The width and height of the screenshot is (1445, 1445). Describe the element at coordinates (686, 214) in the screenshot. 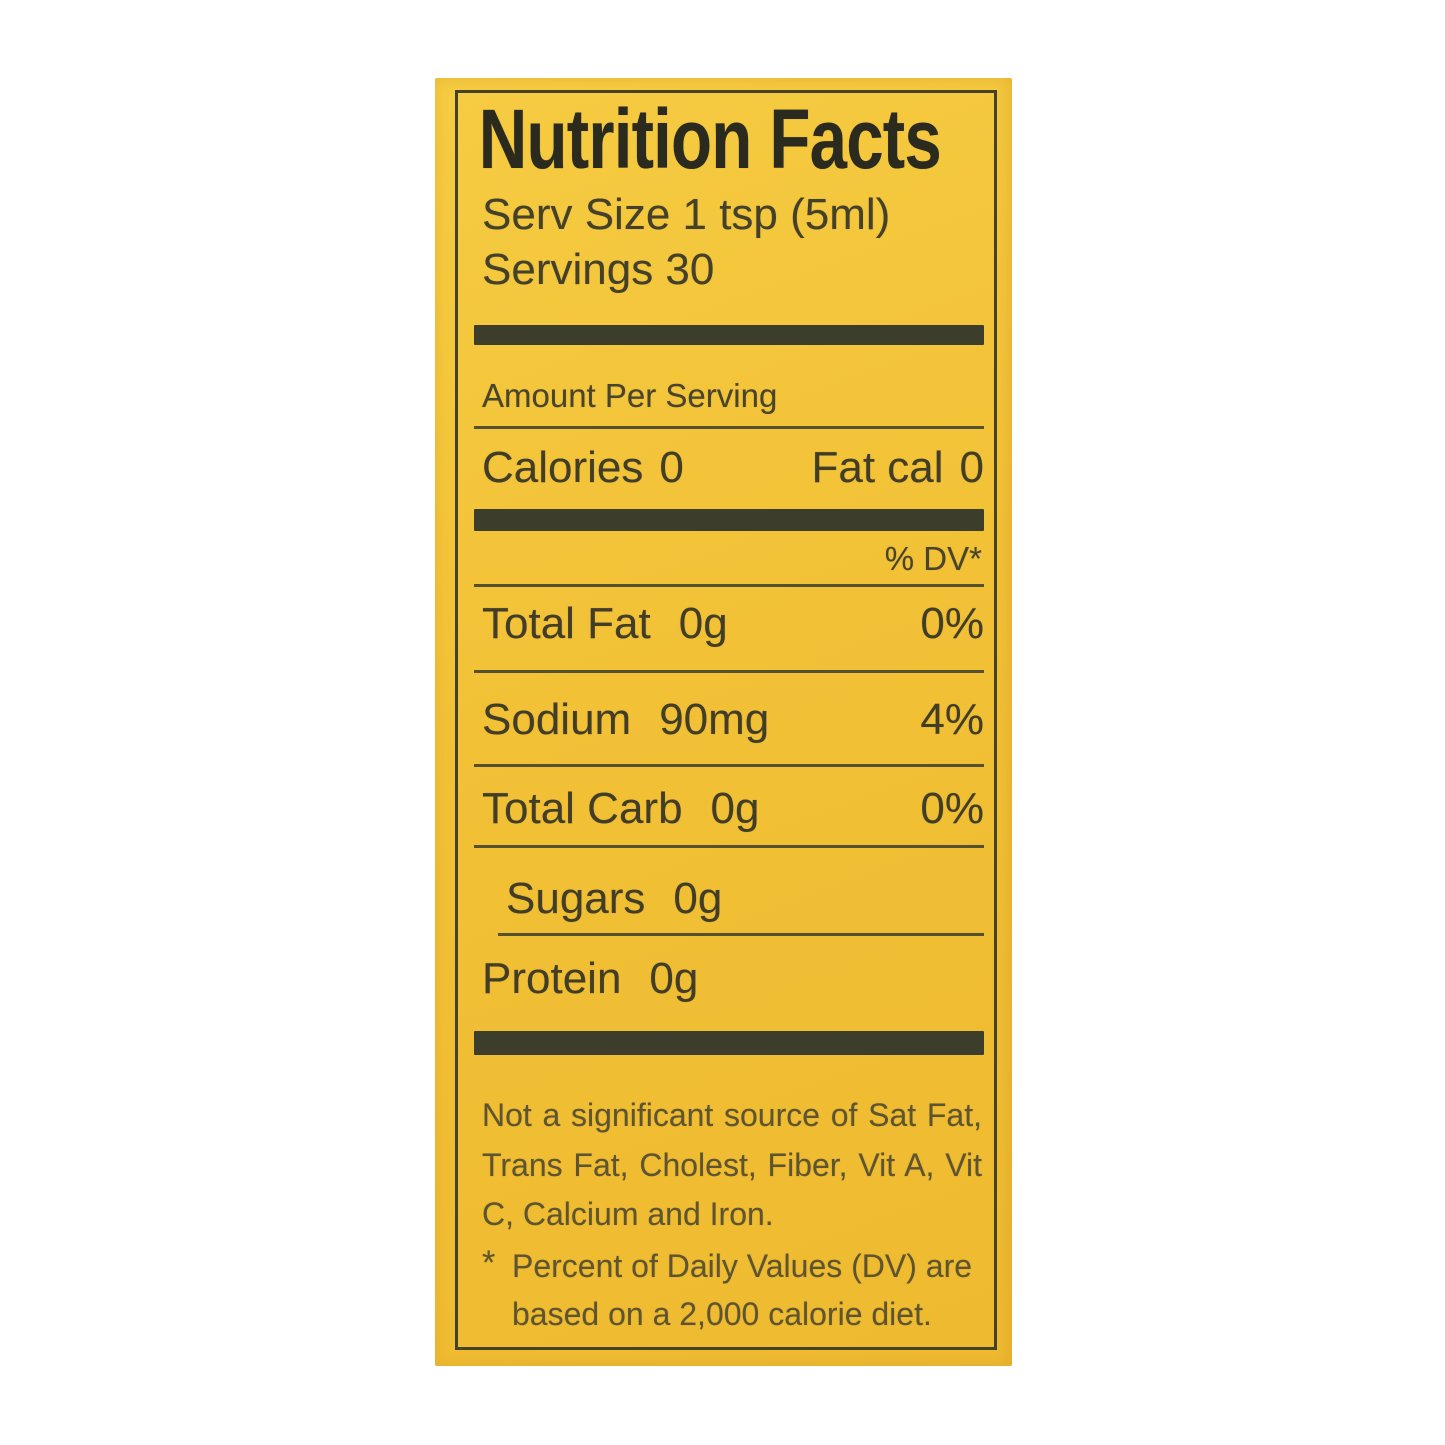

I see `serving-size-line: Serv Size 1 tsp (5ml)` at that location.